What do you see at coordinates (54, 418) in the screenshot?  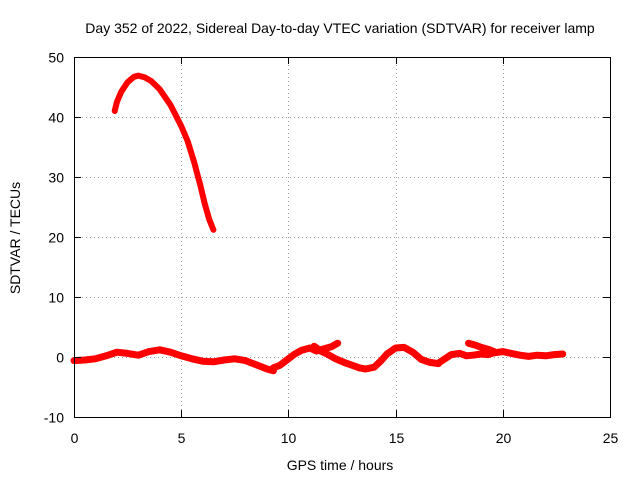 I see `y-tick-label: -10` at bounding box center [54, 418].